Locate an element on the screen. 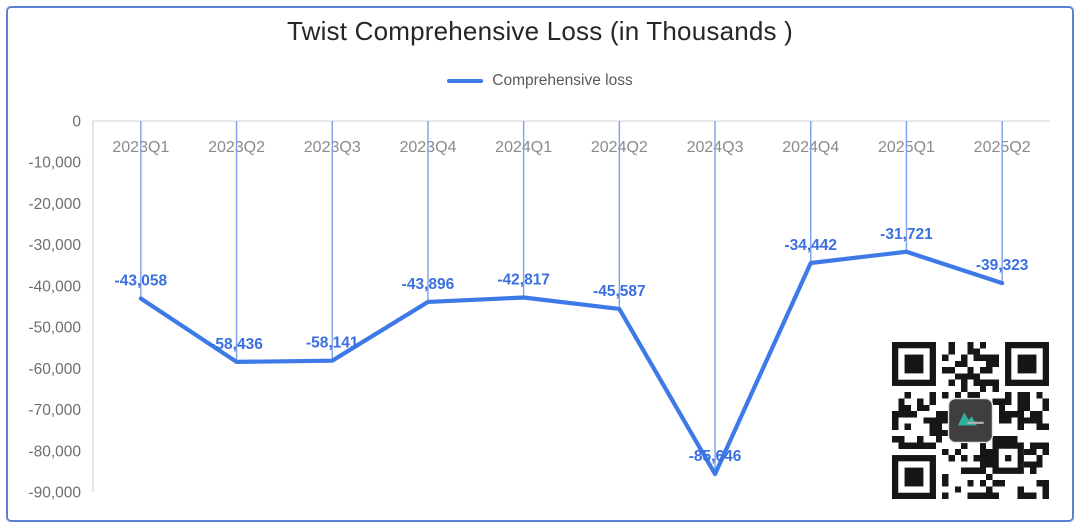 The height and width of the screenshot is (528, 1080). qr-finder is located at coordinates (914, 477).